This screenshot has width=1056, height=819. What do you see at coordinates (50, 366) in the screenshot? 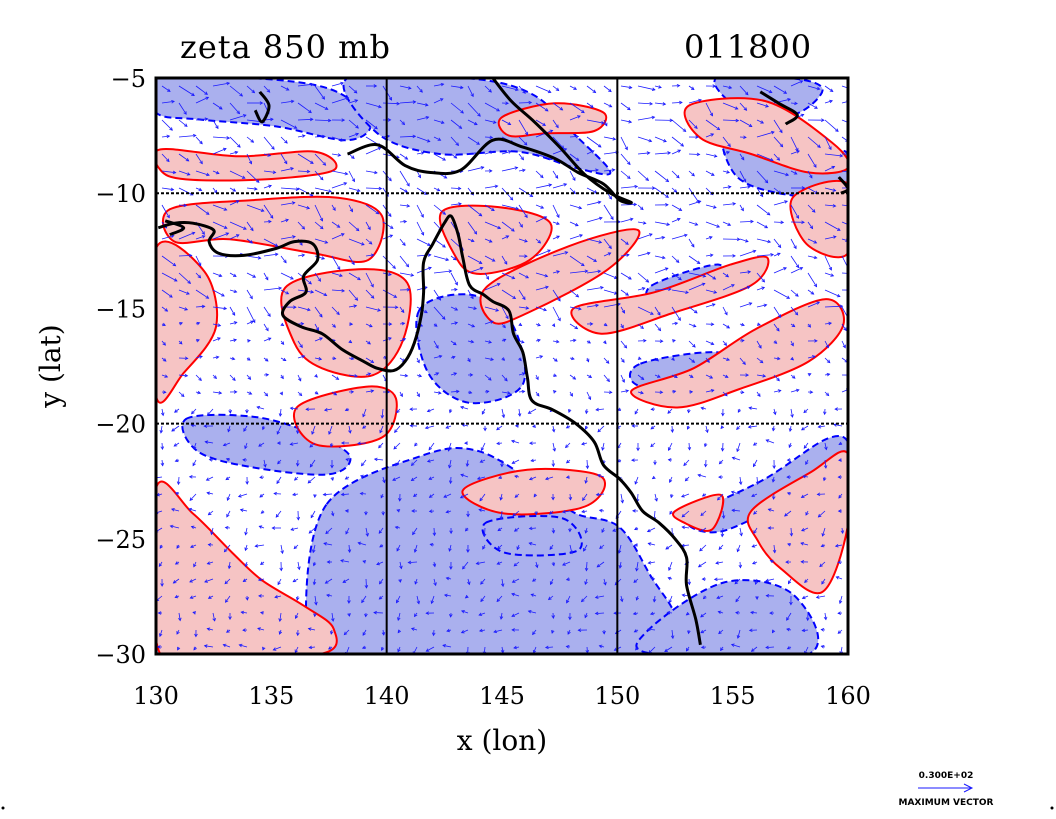
I see `y-axis-label: y (lat)` at bounding box center [50, 366].